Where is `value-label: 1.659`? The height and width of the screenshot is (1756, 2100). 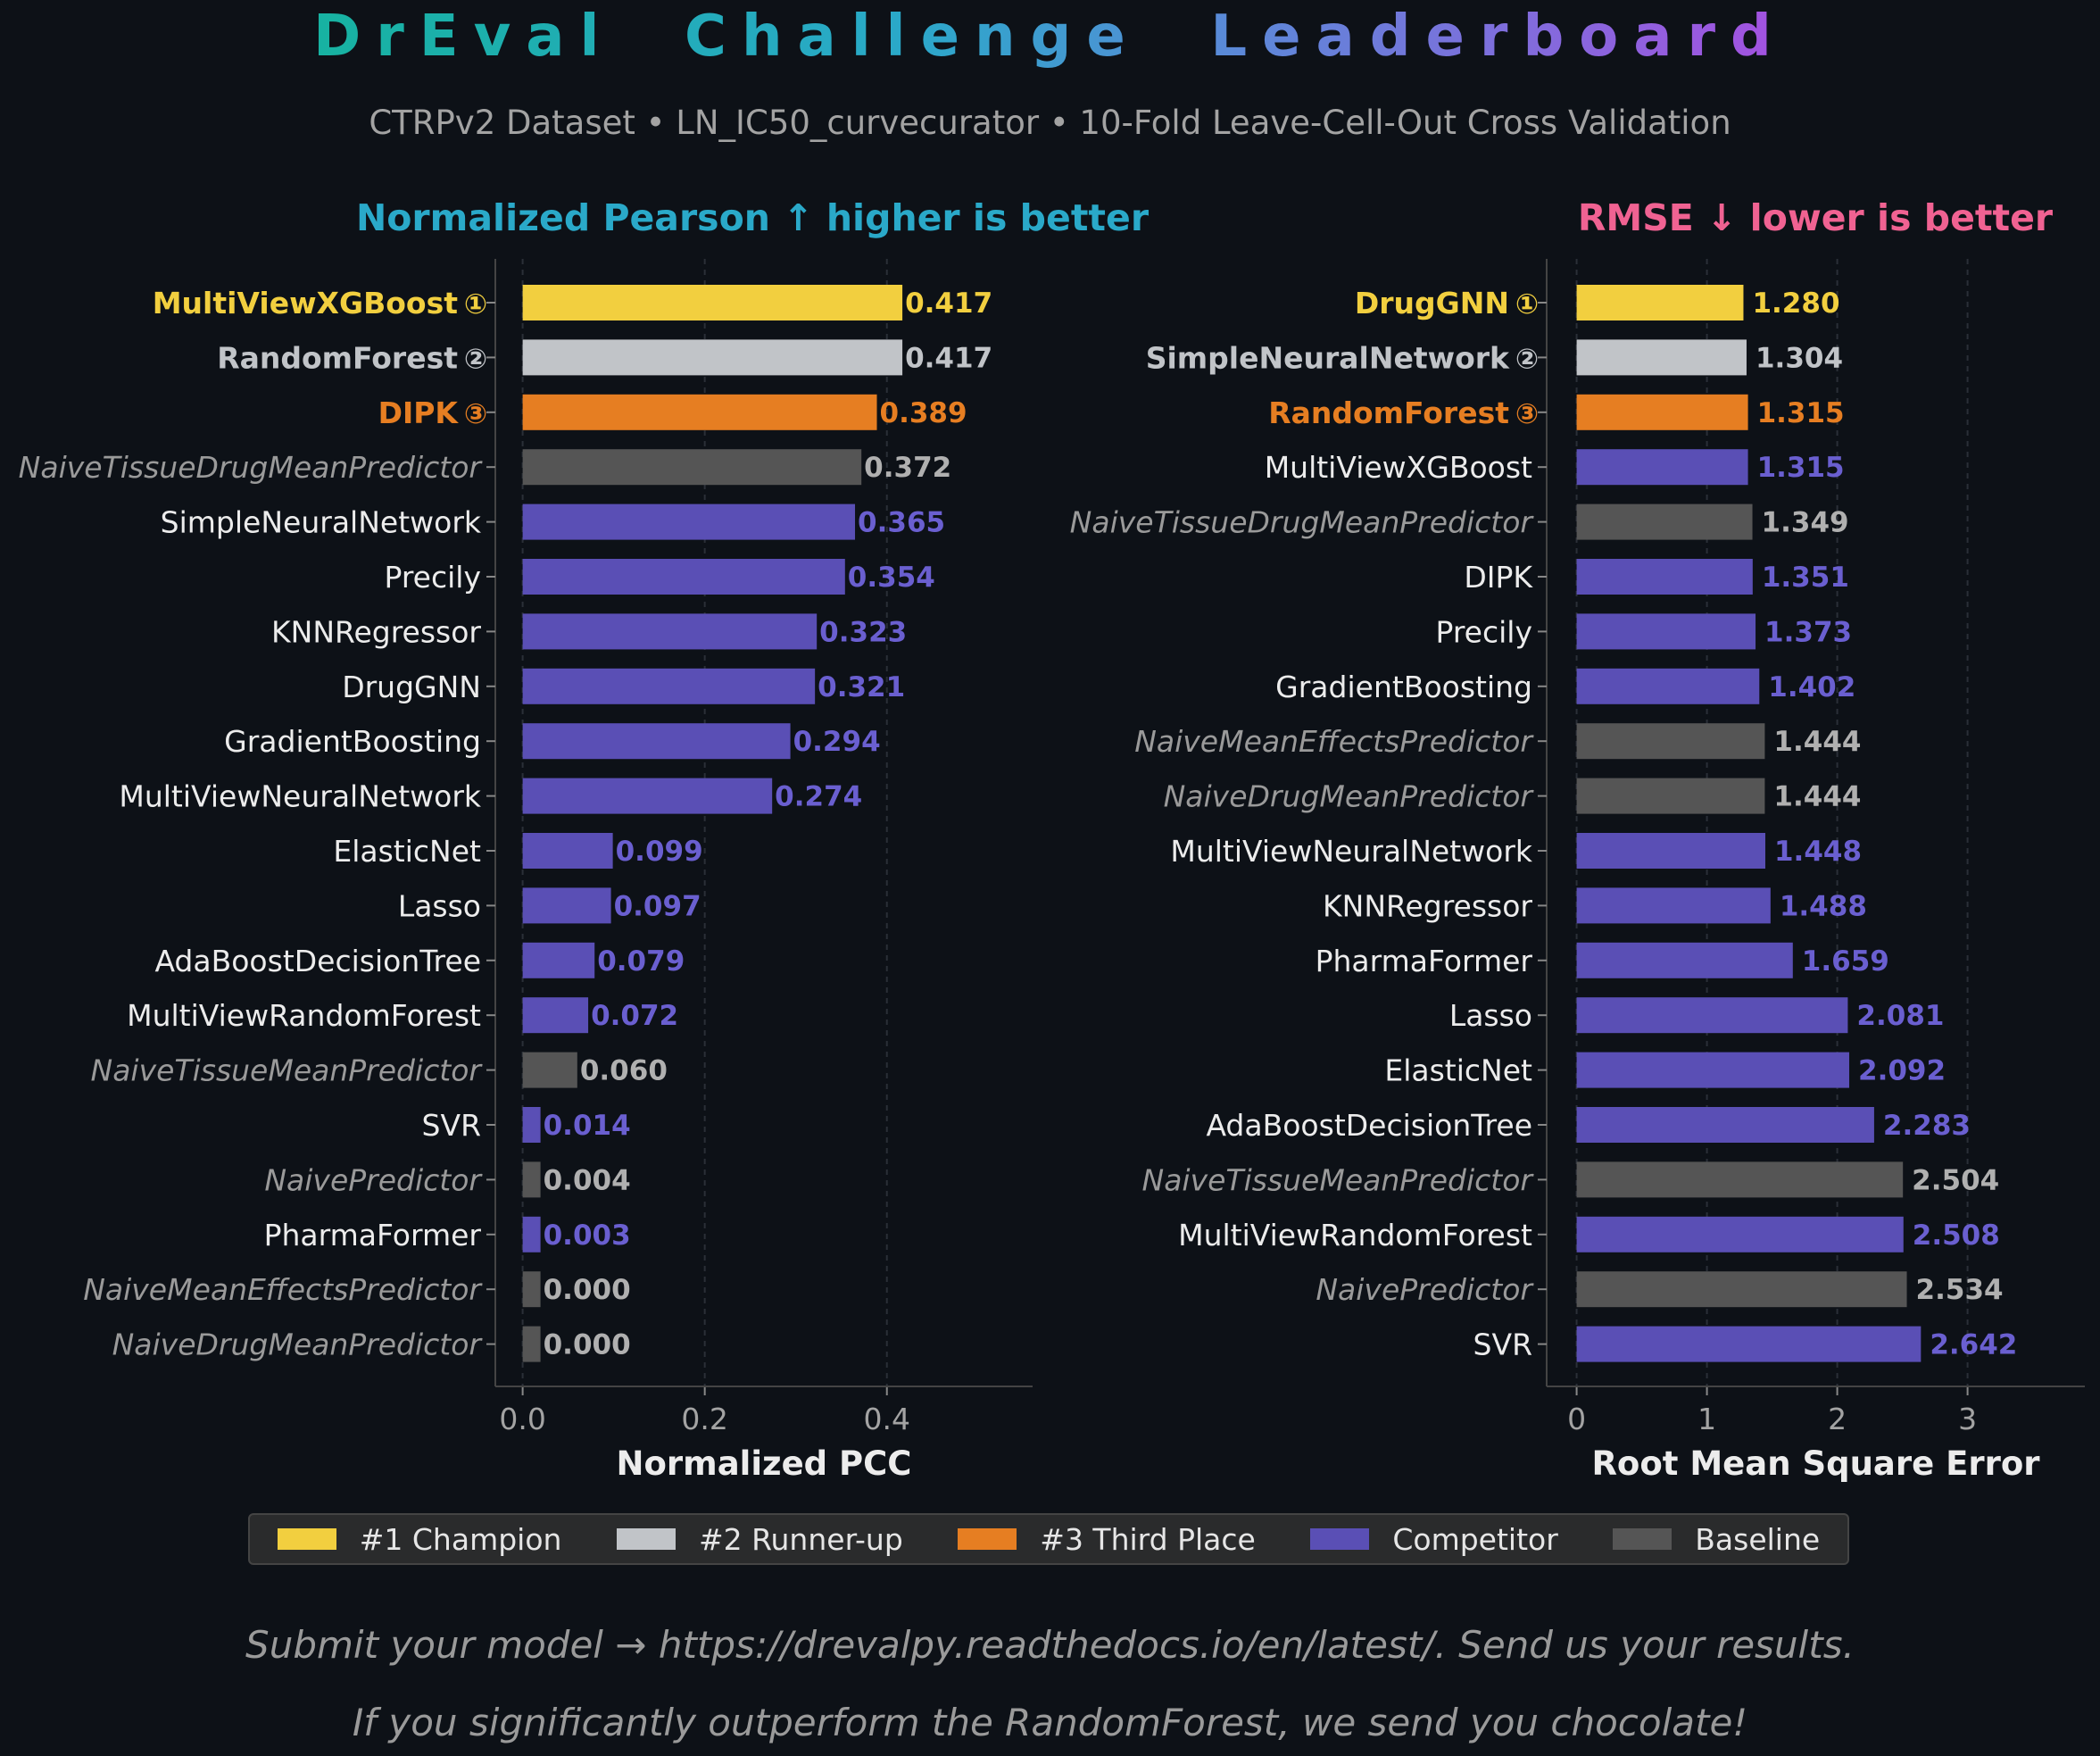 value-label: 1.659 is located at coordinates (1845, 961).